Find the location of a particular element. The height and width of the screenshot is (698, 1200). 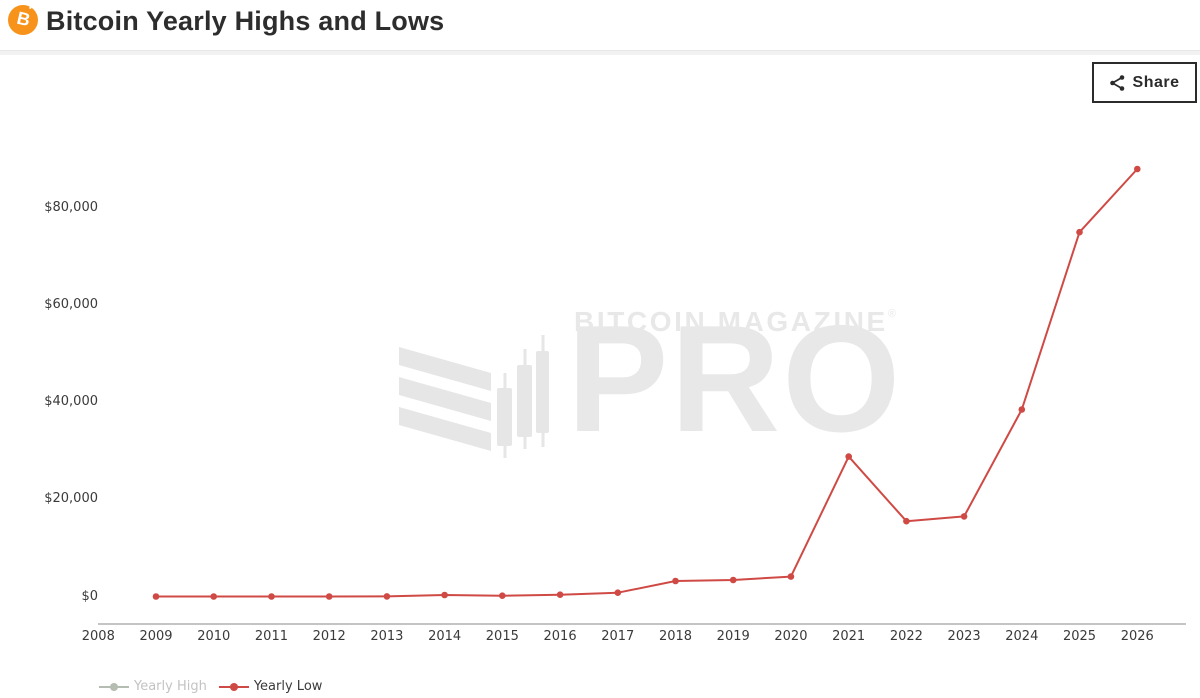

y-tick-label: $40,000 is located at coordinates (71, 402).